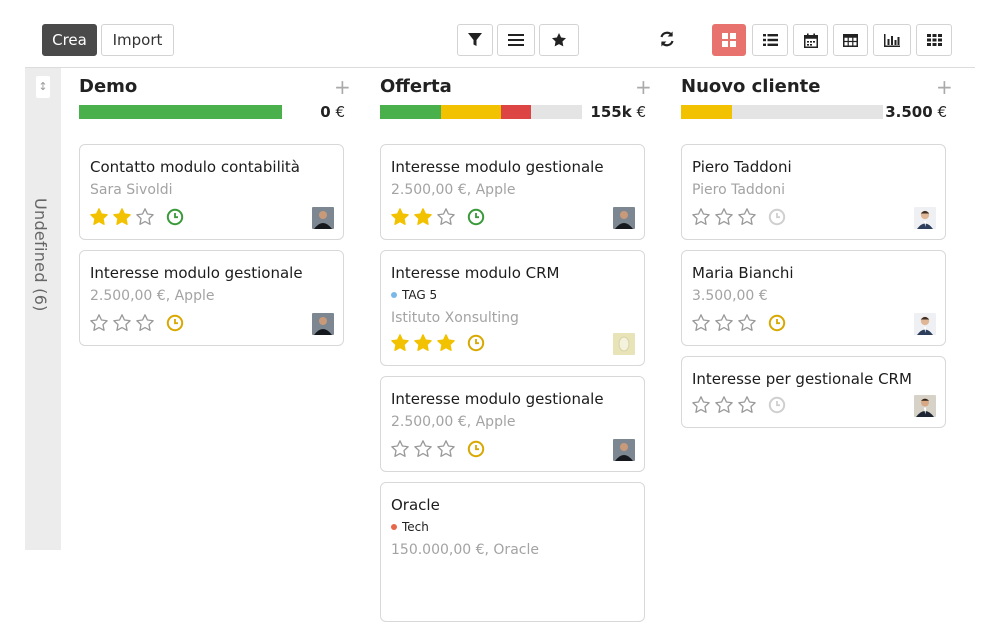 Image resolution: width=1000 pixels, height=622 pixels. Describe the element at coordinates (108, 86) in the screenshot. I see `column-title: Demo` at that location.